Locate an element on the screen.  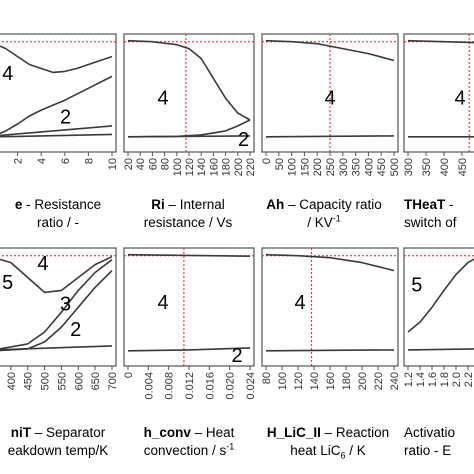
caption-desc: - Resistance is located at coordinates (62, 204).